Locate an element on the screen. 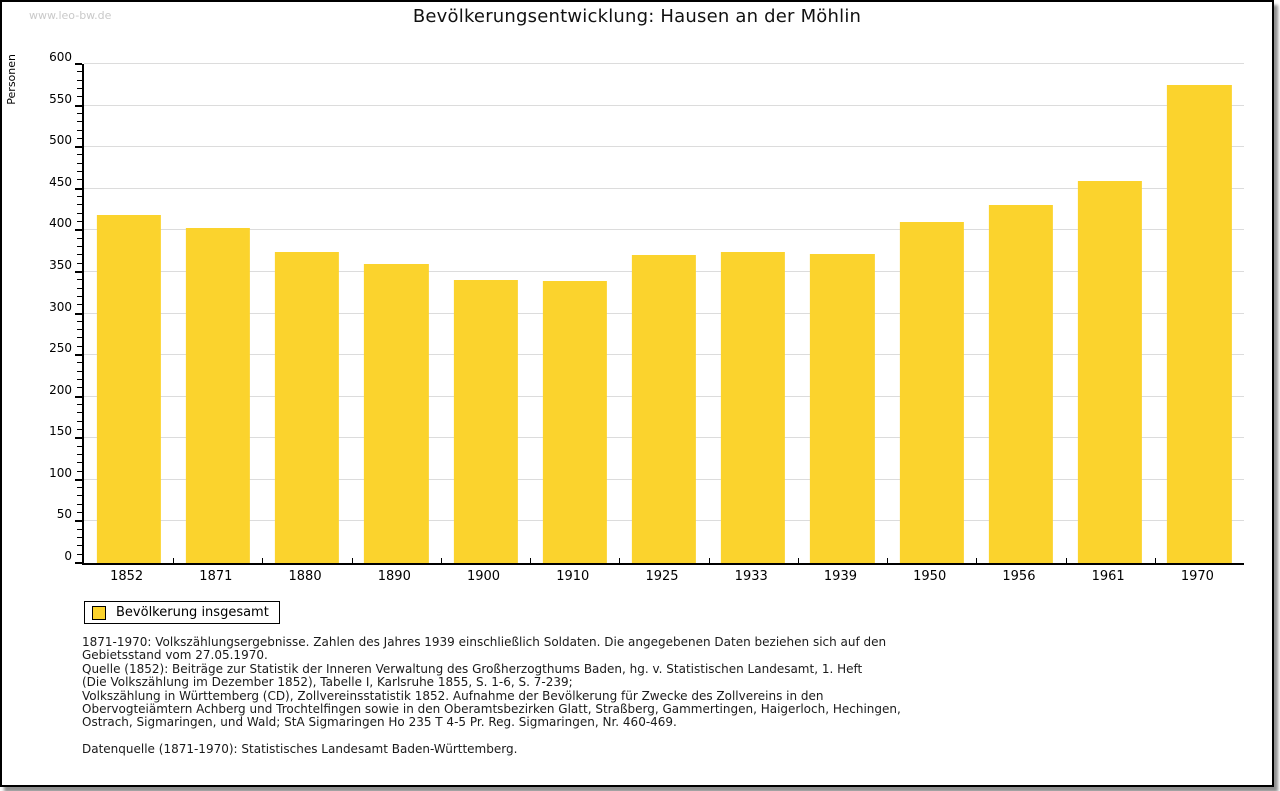  legend-box: Bevölkerung insgesamt is located at coordinates (182, 612).